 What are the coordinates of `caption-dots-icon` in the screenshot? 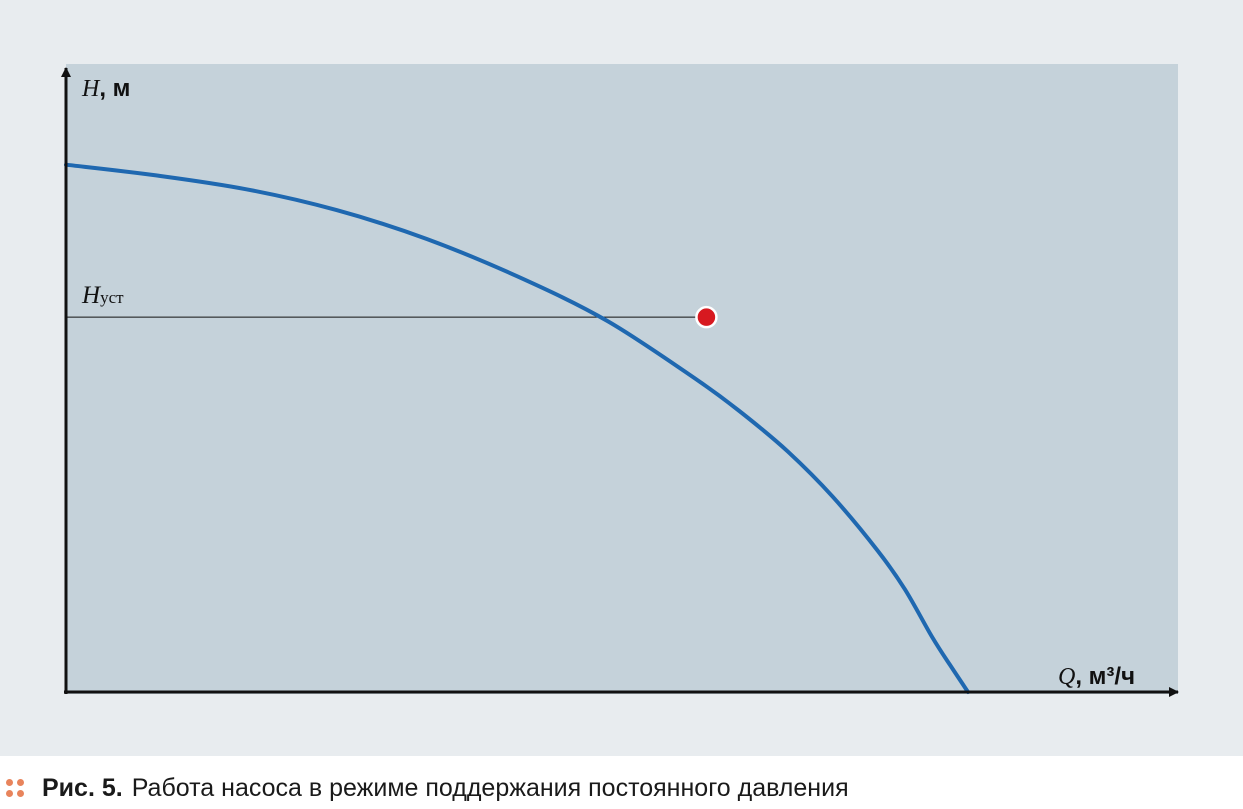 It's located at (15, 788).